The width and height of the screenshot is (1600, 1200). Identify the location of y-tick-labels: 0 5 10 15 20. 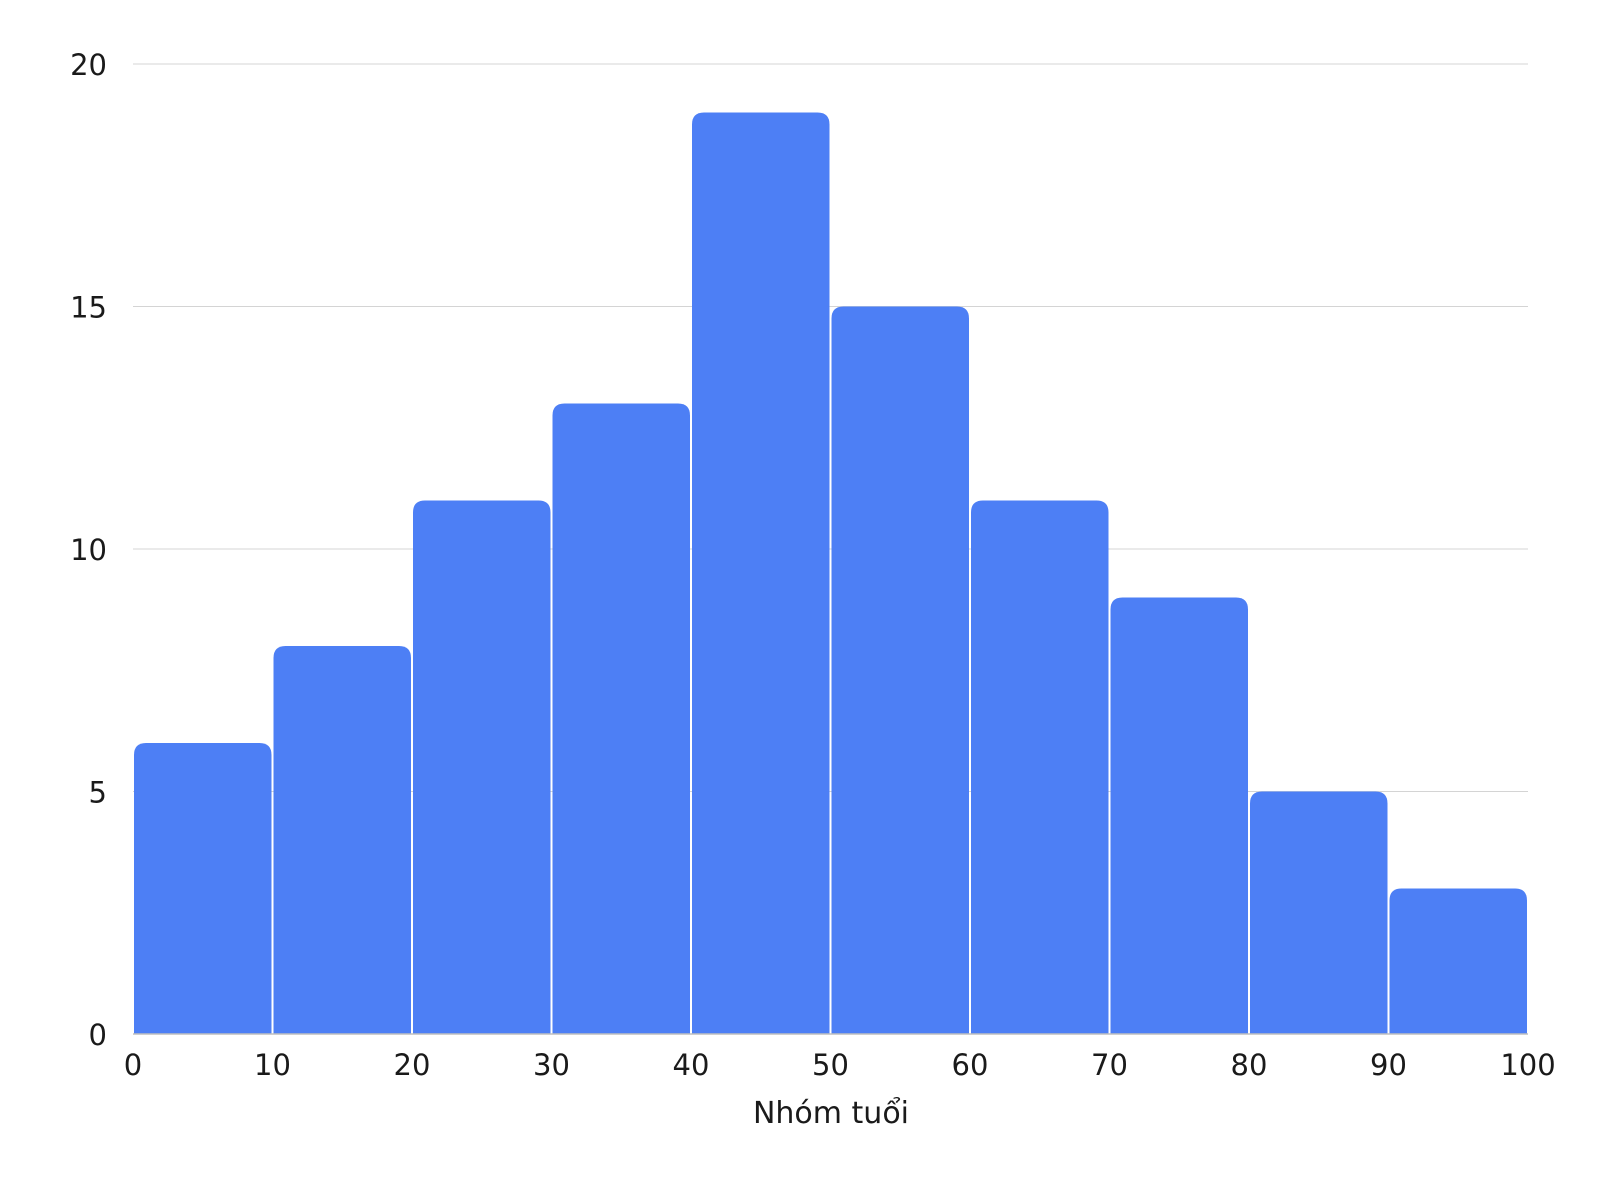
(88, 550).